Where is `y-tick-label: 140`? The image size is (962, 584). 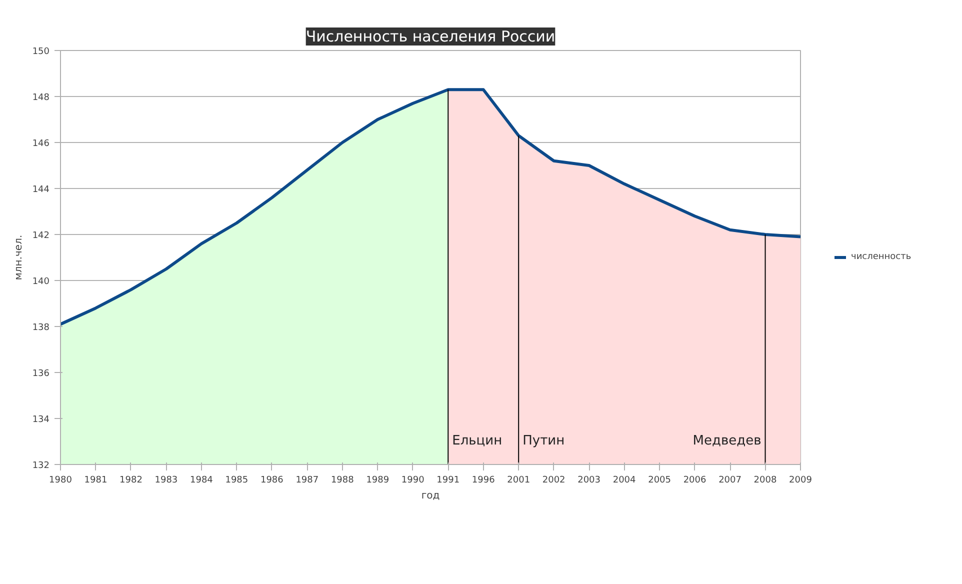 y-tick-label: 140 is located at coordinates (41, 282).